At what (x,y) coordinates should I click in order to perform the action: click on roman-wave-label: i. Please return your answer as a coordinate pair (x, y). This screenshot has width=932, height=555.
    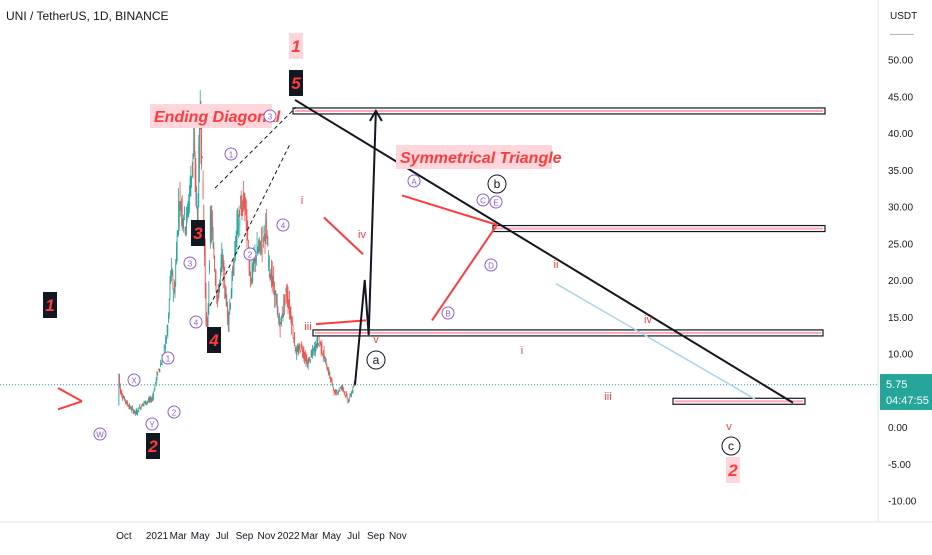
    Looking at the image, I should click on (302, 201).